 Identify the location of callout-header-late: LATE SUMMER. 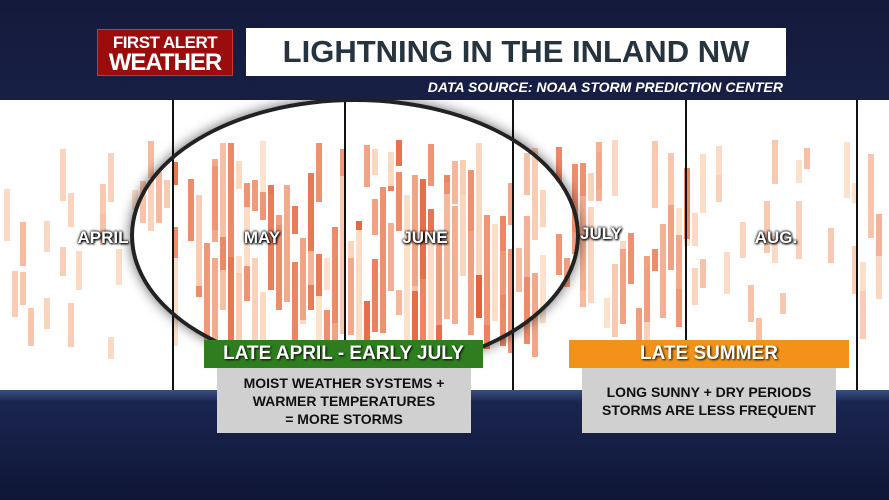
(709, 354).